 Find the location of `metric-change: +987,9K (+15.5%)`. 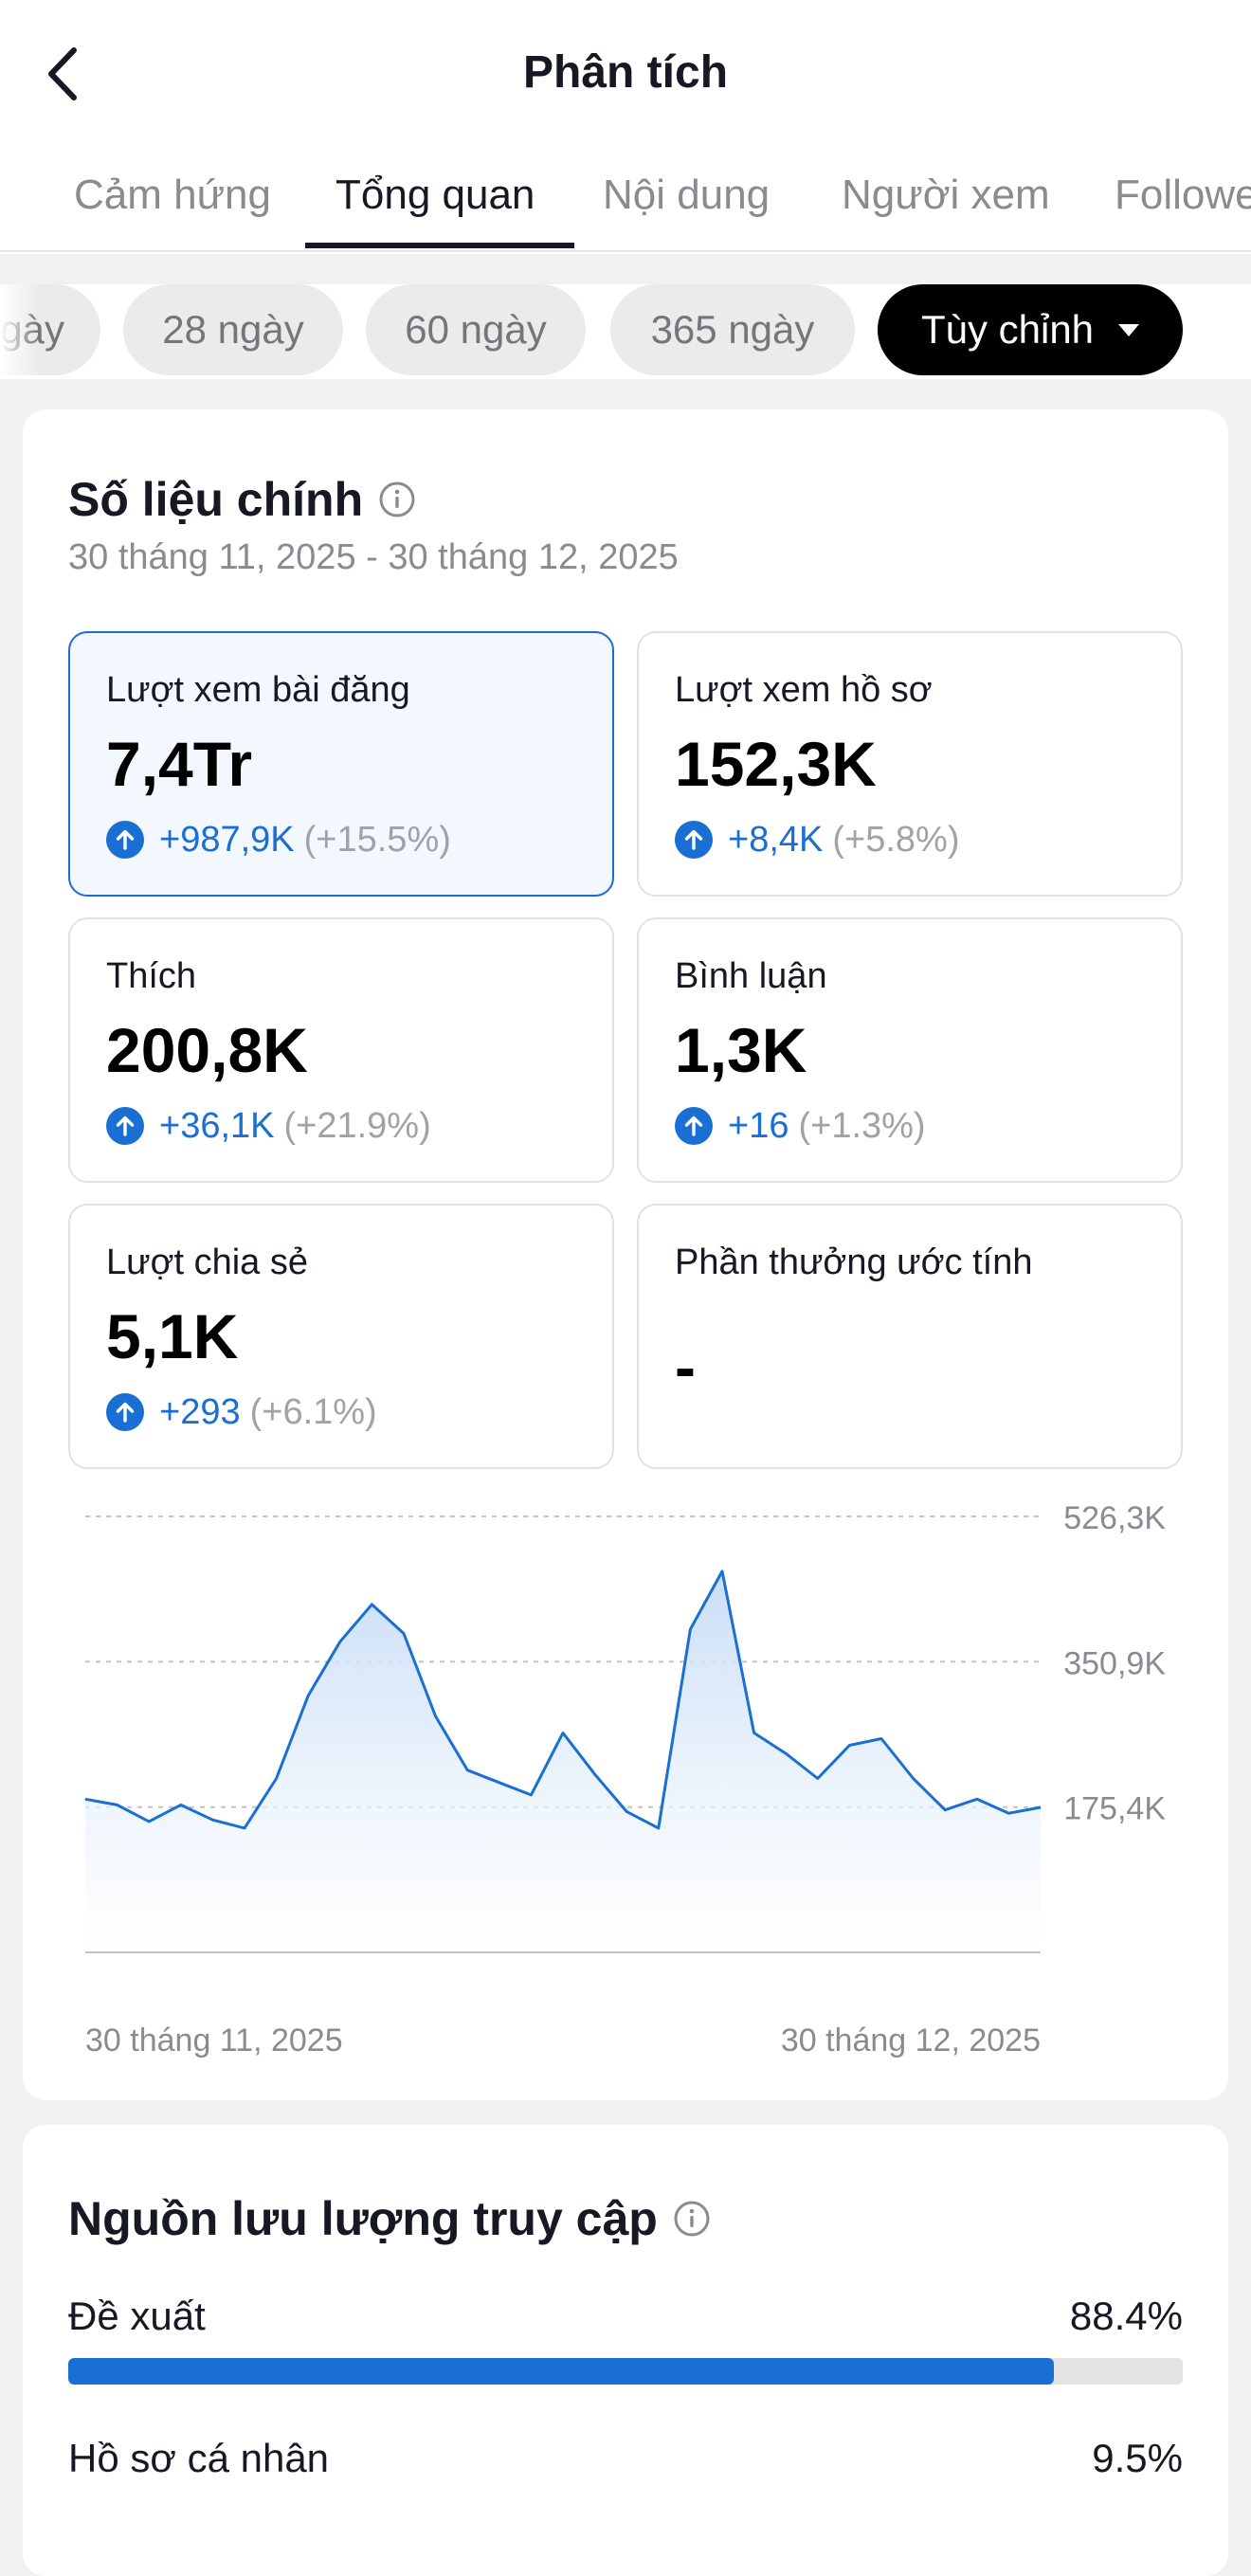

metric-change: +987,9K (+15.5%) is located at coordinates (279, 839).